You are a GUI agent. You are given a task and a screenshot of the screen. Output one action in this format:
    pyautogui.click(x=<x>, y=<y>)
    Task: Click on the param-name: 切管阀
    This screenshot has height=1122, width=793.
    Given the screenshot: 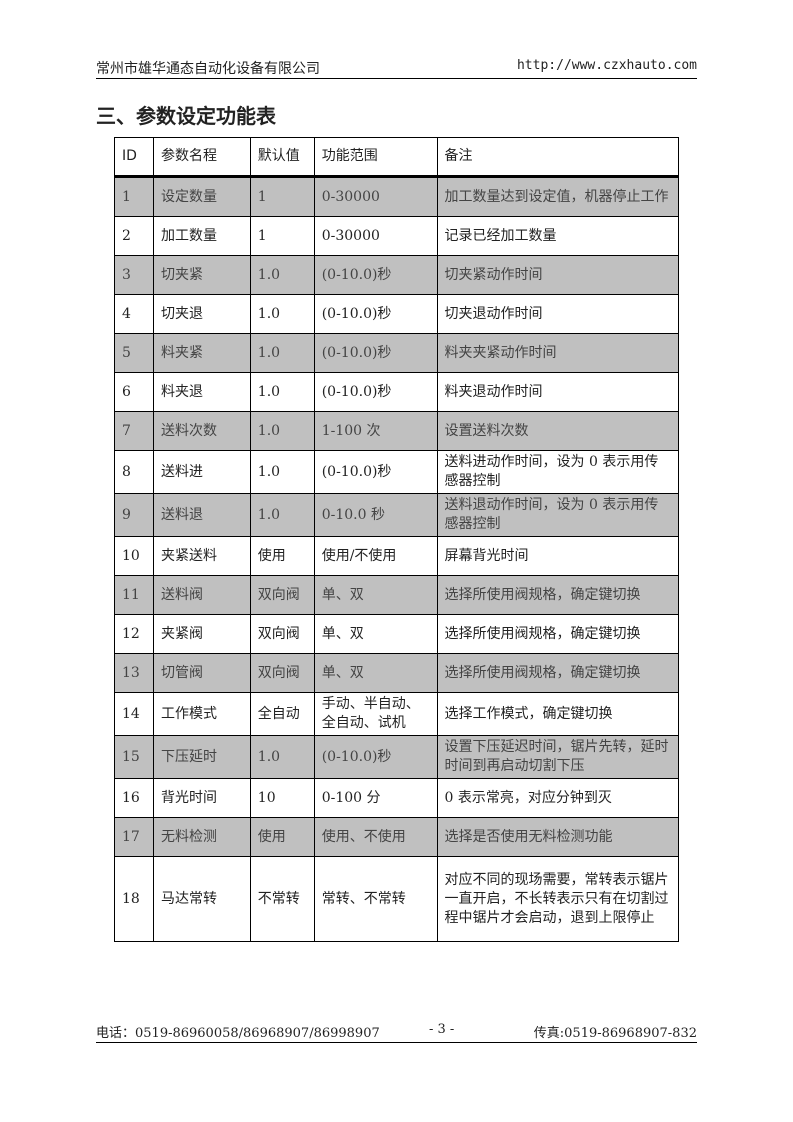 What is the action you would take?
    pyautogui.click(x=201, y=673)
    